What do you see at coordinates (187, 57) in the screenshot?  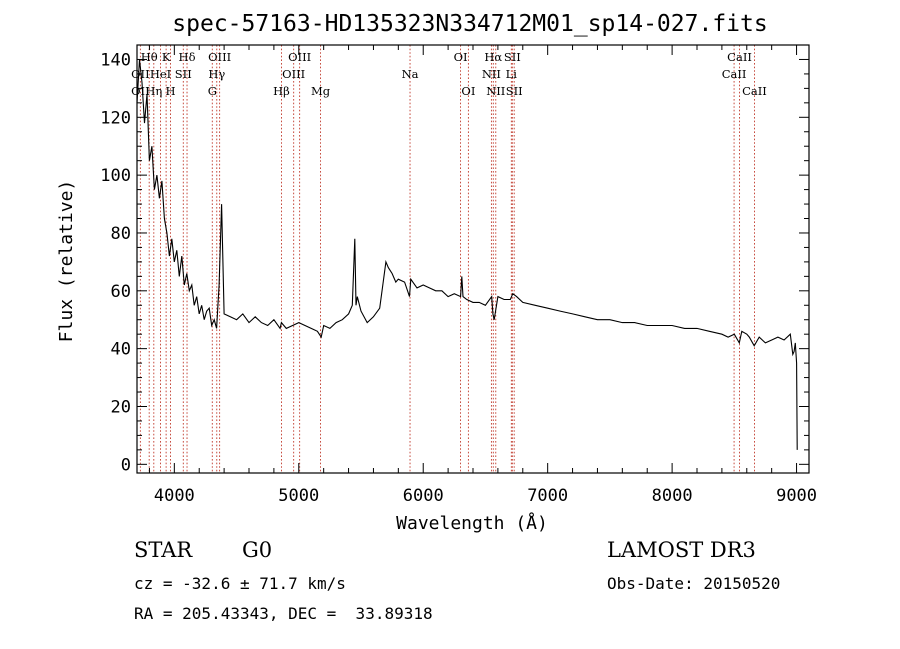 I see `spectral-line-label: Hδ` at bounding box center [187, 57].